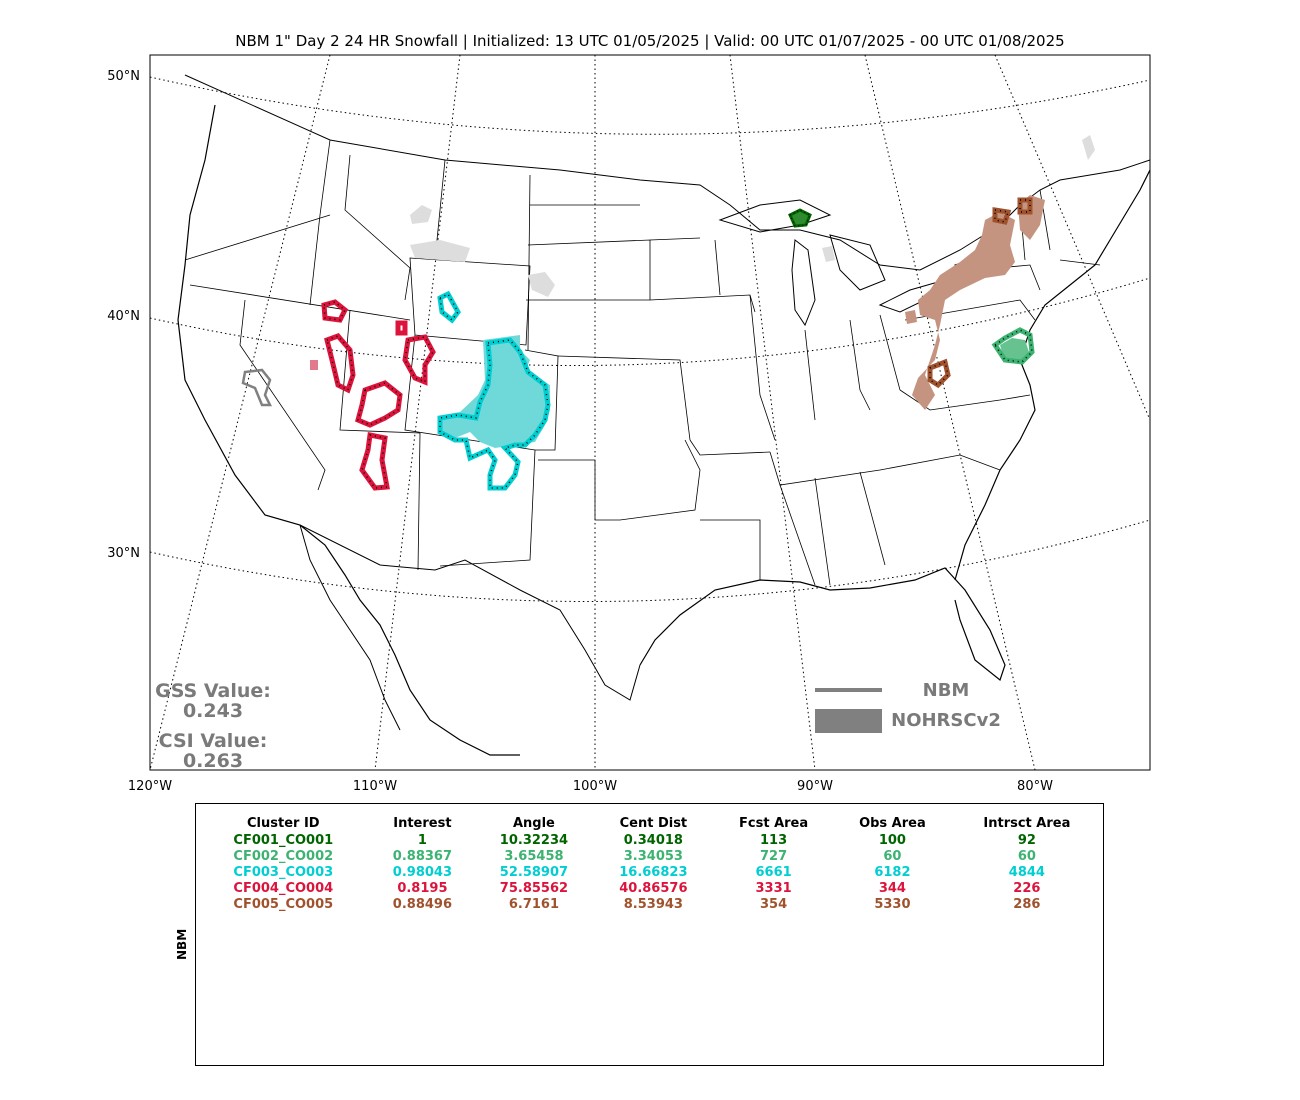 The width and height of the screenshot is (1300, 1100). I want to click on table-cell: CF004_CO004, so click(283, 888).